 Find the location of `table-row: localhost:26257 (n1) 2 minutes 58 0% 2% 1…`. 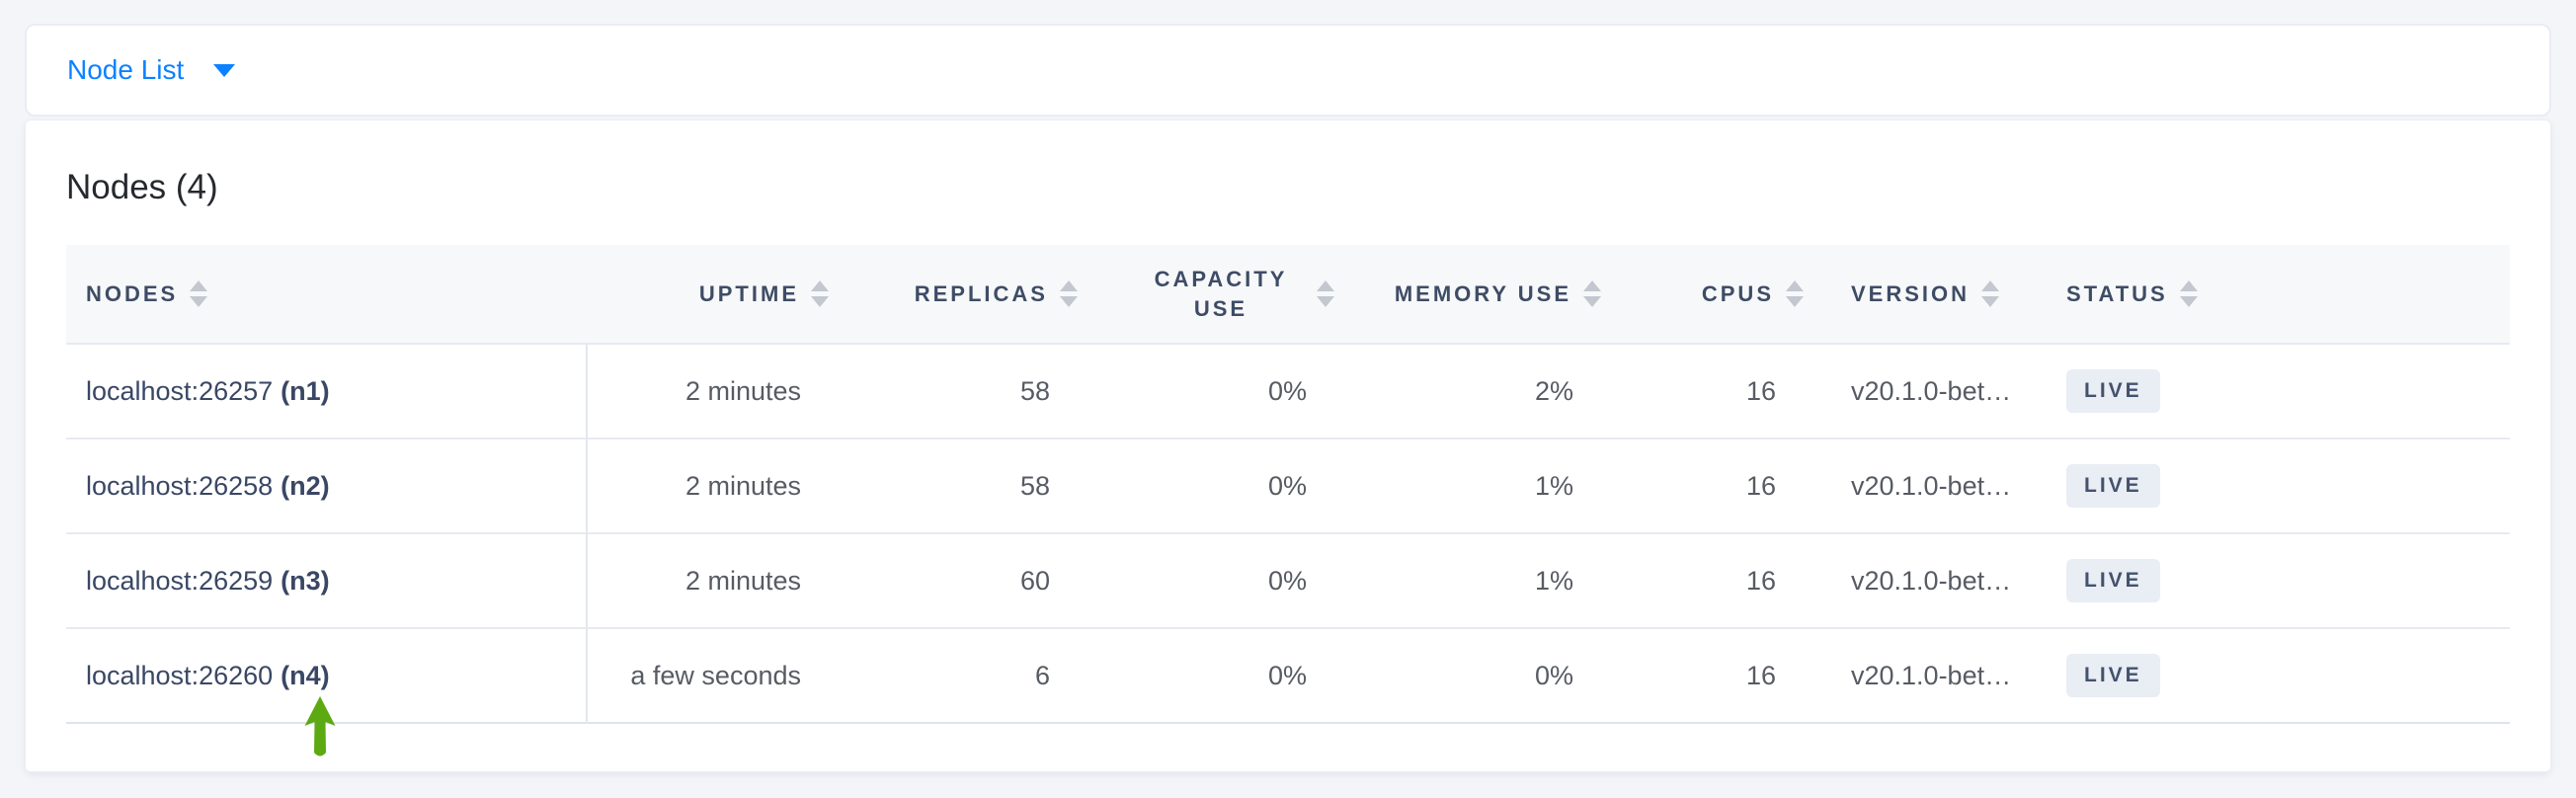

table-row: localhost:26257 (n1) 2 minutes 58 0% 2% 1… is located at coordinates (1288, 391).